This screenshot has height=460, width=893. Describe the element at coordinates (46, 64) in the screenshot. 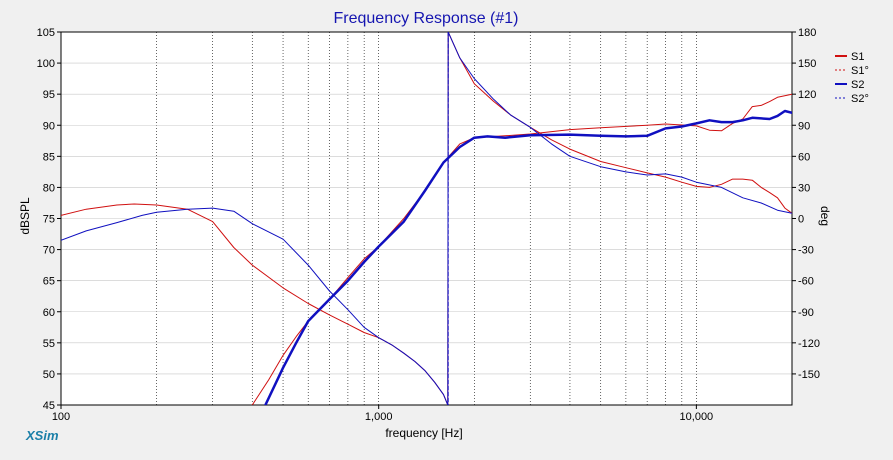

I see `y-left-tick-label: 100` at that location.